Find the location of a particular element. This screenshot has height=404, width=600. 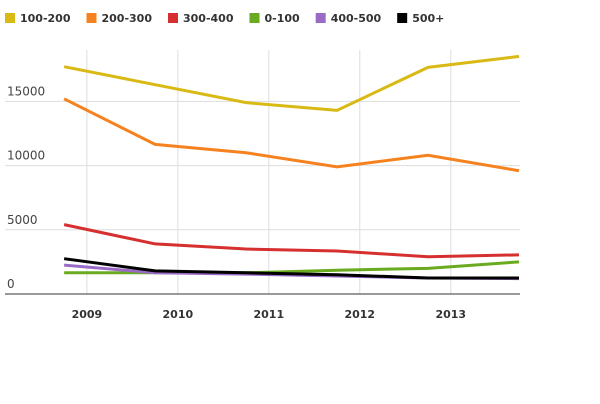

x-tick-label: 2013 is located at coordinates (450, 314).